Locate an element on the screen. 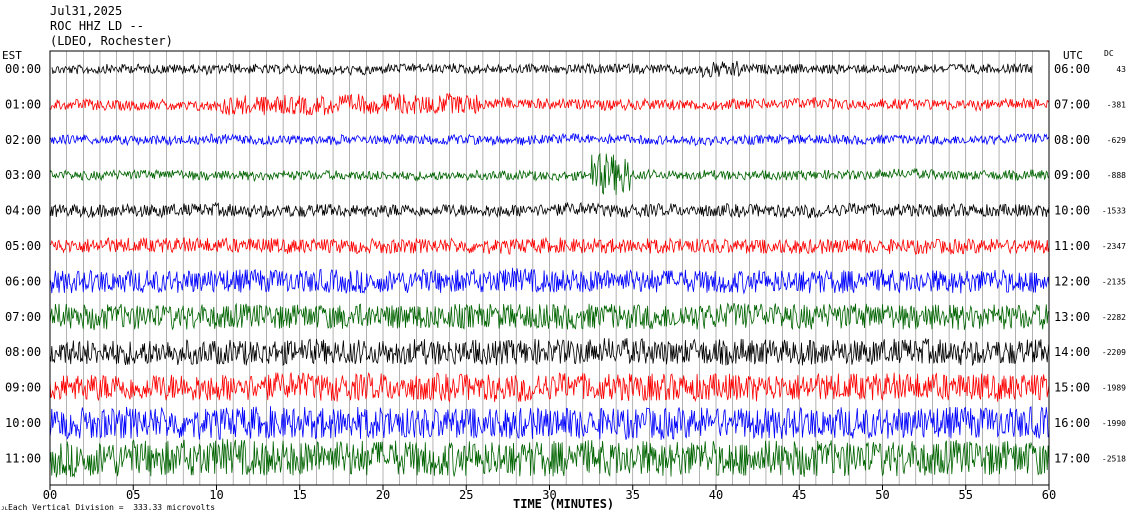 This screenshot has height=519, width=1130. trace-right-time-label: 10:00 is located at coordinates (1072, 211).